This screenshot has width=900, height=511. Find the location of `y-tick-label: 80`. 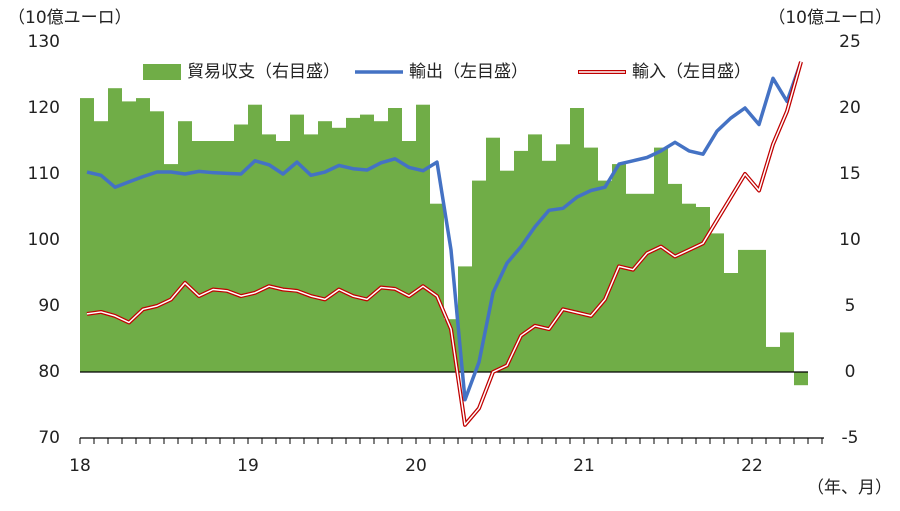

y-tick-label: 80 is located at coordinates (49, 372).